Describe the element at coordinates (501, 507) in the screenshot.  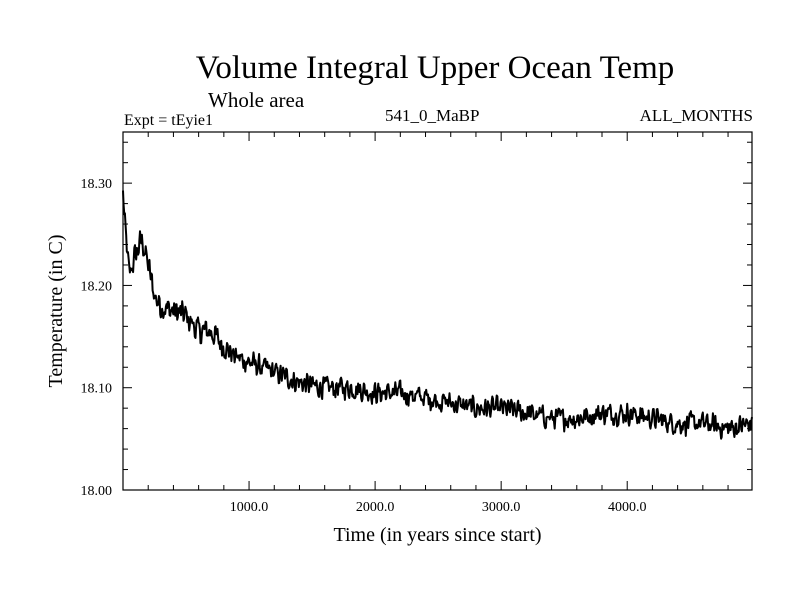
I see `x-tick-label: 3000.0` at that location.